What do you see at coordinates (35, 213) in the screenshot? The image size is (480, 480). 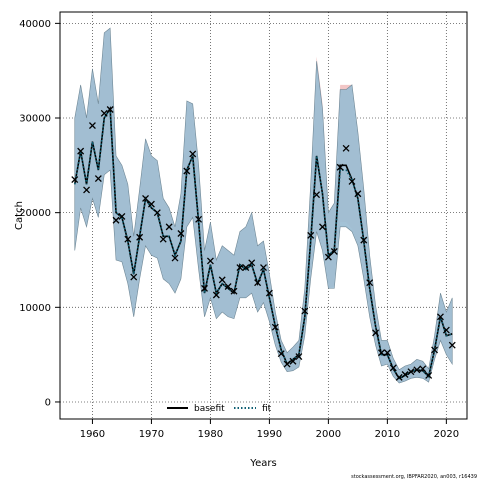 I see `y-tick-label: 20000` at bounding box center [35, 213].